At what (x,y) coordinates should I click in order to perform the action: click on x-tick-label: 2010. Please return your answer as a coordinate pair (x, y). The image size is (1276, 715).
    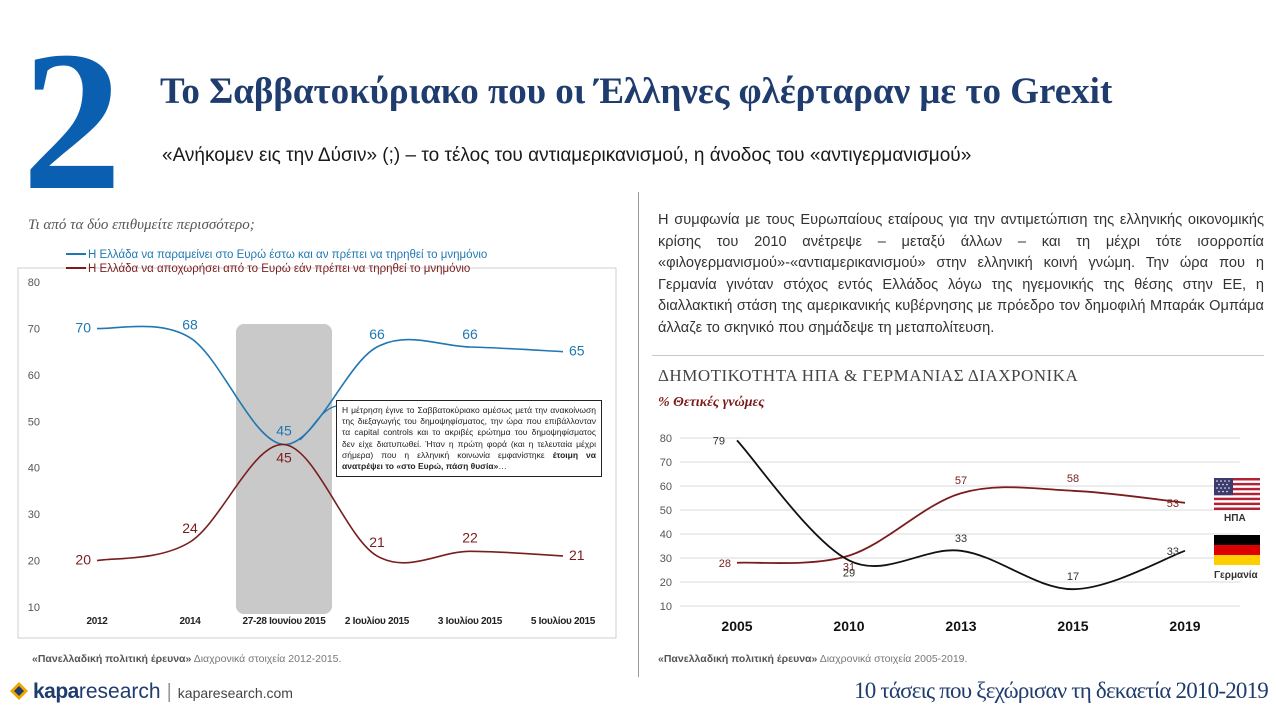
    Looking at the image, I should click on (848, 626).